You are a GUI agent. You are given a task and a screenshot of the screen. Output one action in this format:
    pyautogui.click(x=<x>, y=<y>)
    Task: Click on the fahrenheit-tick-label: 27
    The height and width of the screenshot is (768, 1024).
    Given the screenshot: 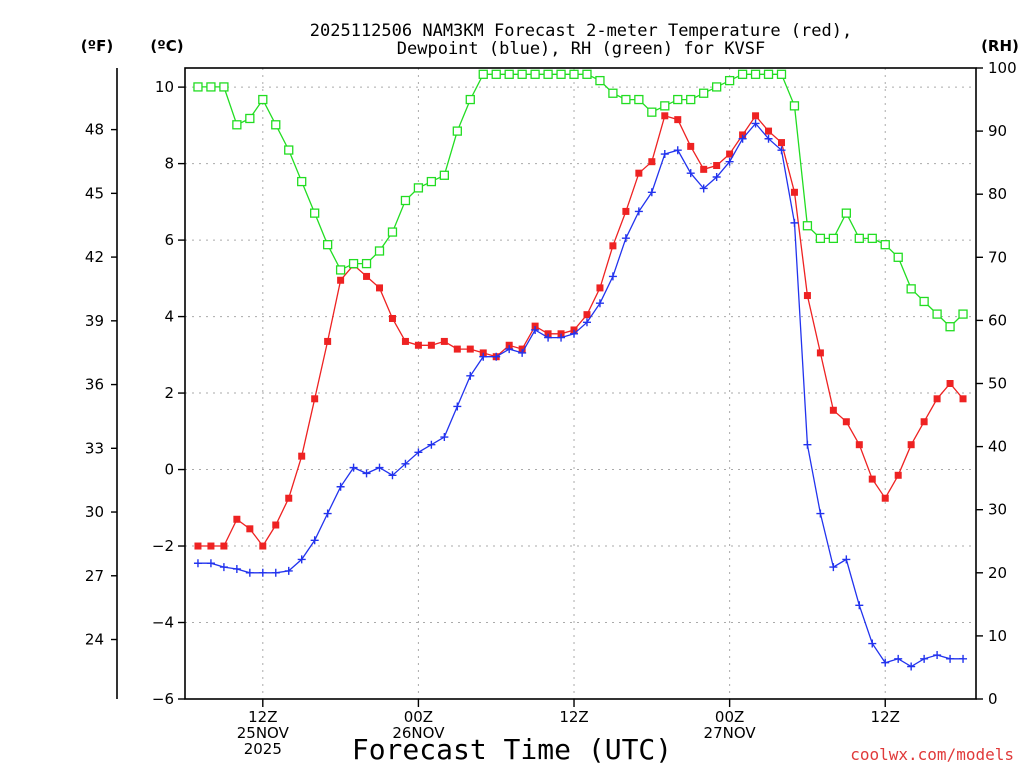 What is the action you would take?
    pyautogui.click(x=94, y=576)
    